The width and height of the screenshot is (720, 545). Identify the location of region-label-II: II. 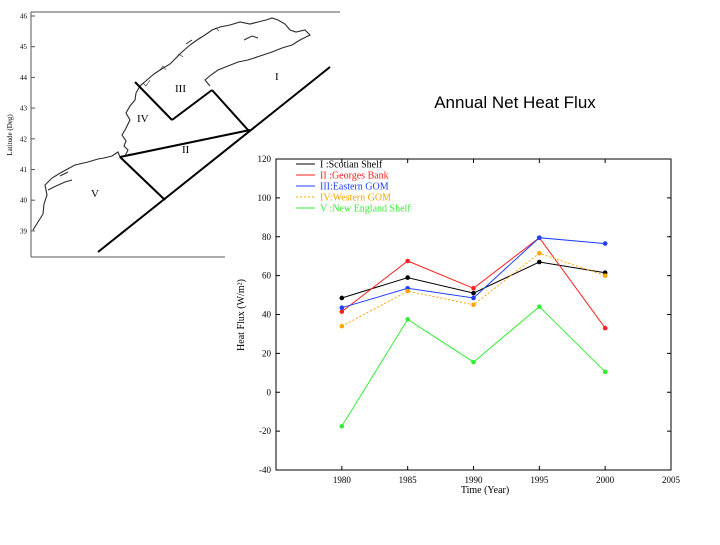
(186, 150).